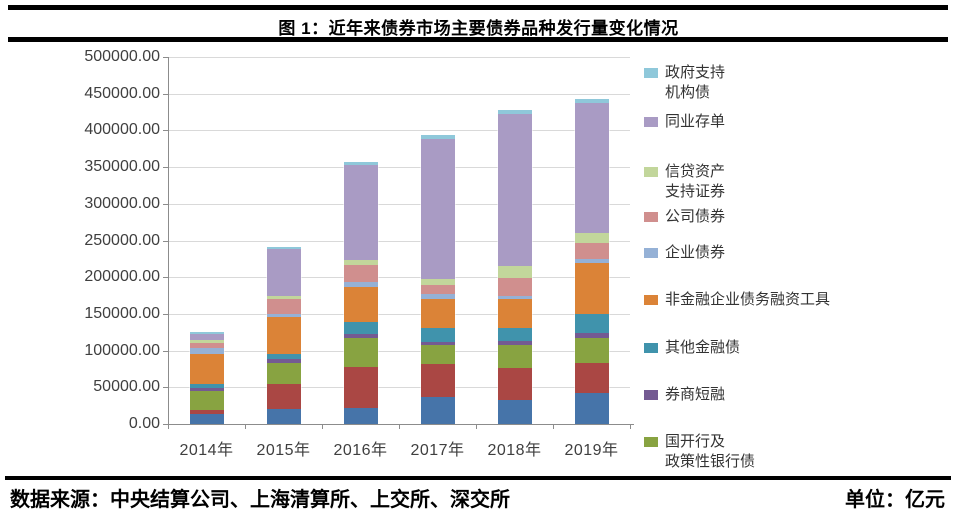 The width and height of the screenshot is (957, 514). Describe the element at coordinates (144, 423) in the screenshot. I see `y-tick-label: 0.00` at that location.